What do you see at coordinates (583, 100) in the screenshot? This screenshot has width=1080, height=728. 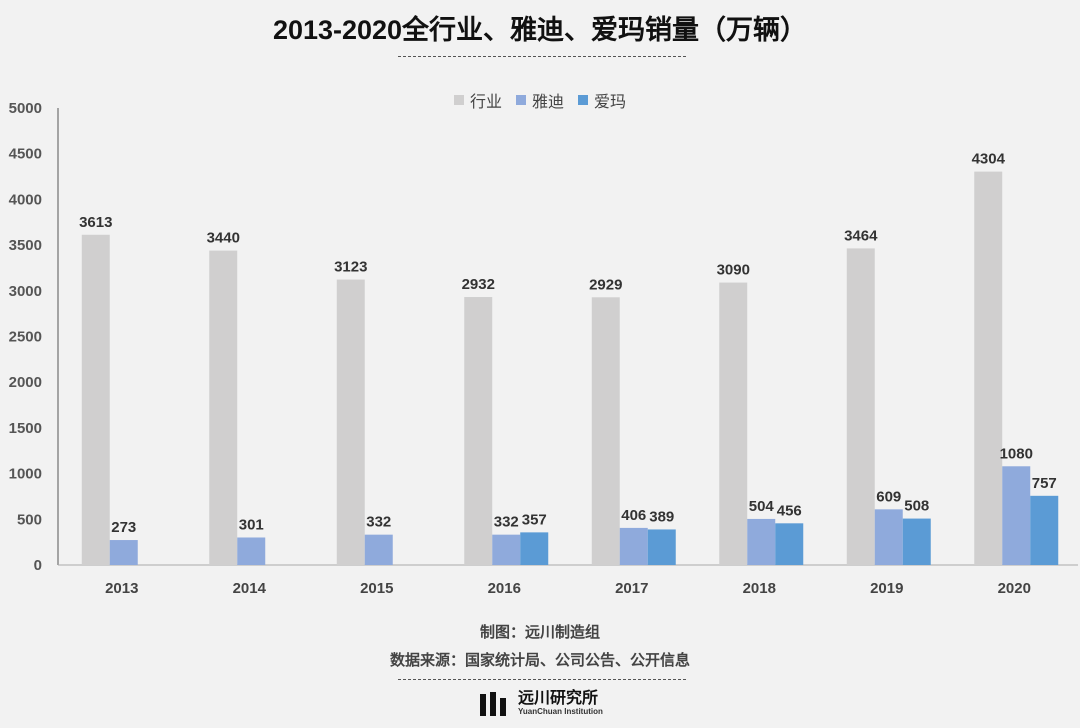 I see `legend-swatch-aima` at bounding box center [583, 100].